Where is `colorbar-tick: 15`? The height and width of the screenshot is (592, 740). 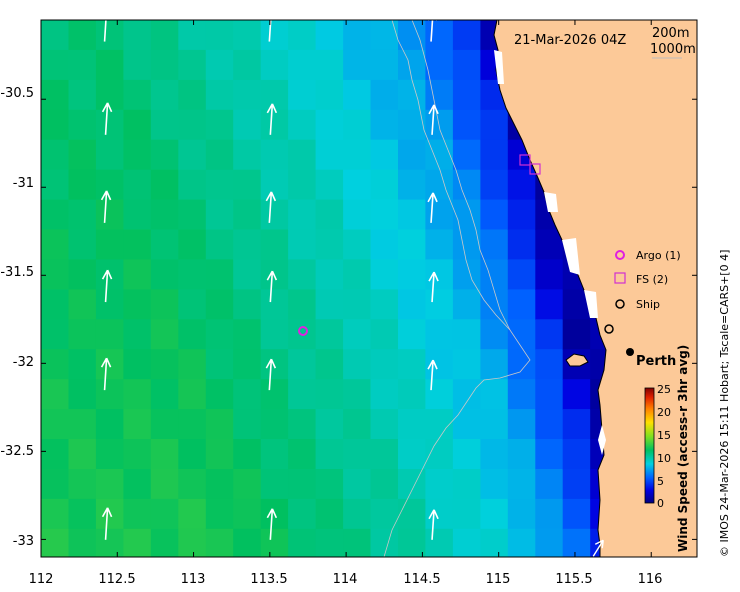
colorbar-tick: 15 is located at coordinates (664, 435).